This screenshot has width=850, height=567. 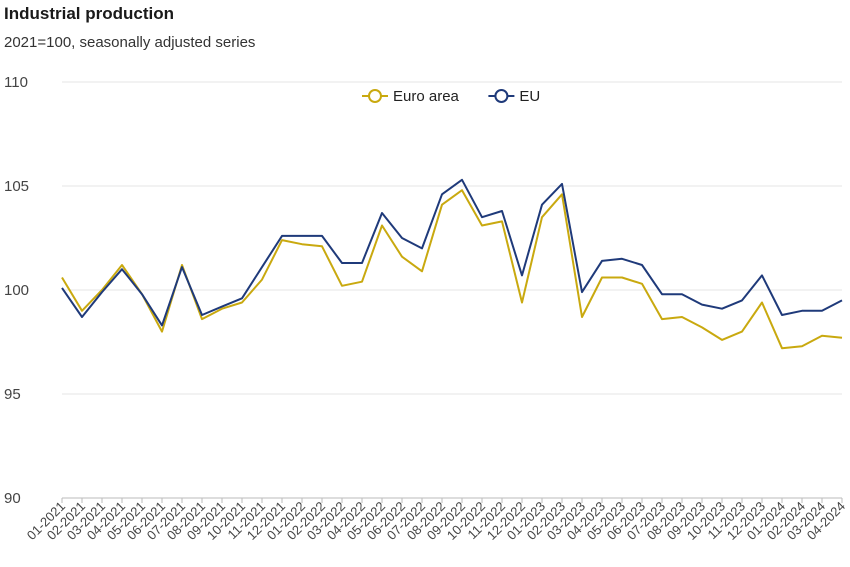 What do you see at coordinates (16, 290) in the screenshot?
I see `y-tick-label-100: 100` at bounding box center [16, 290].